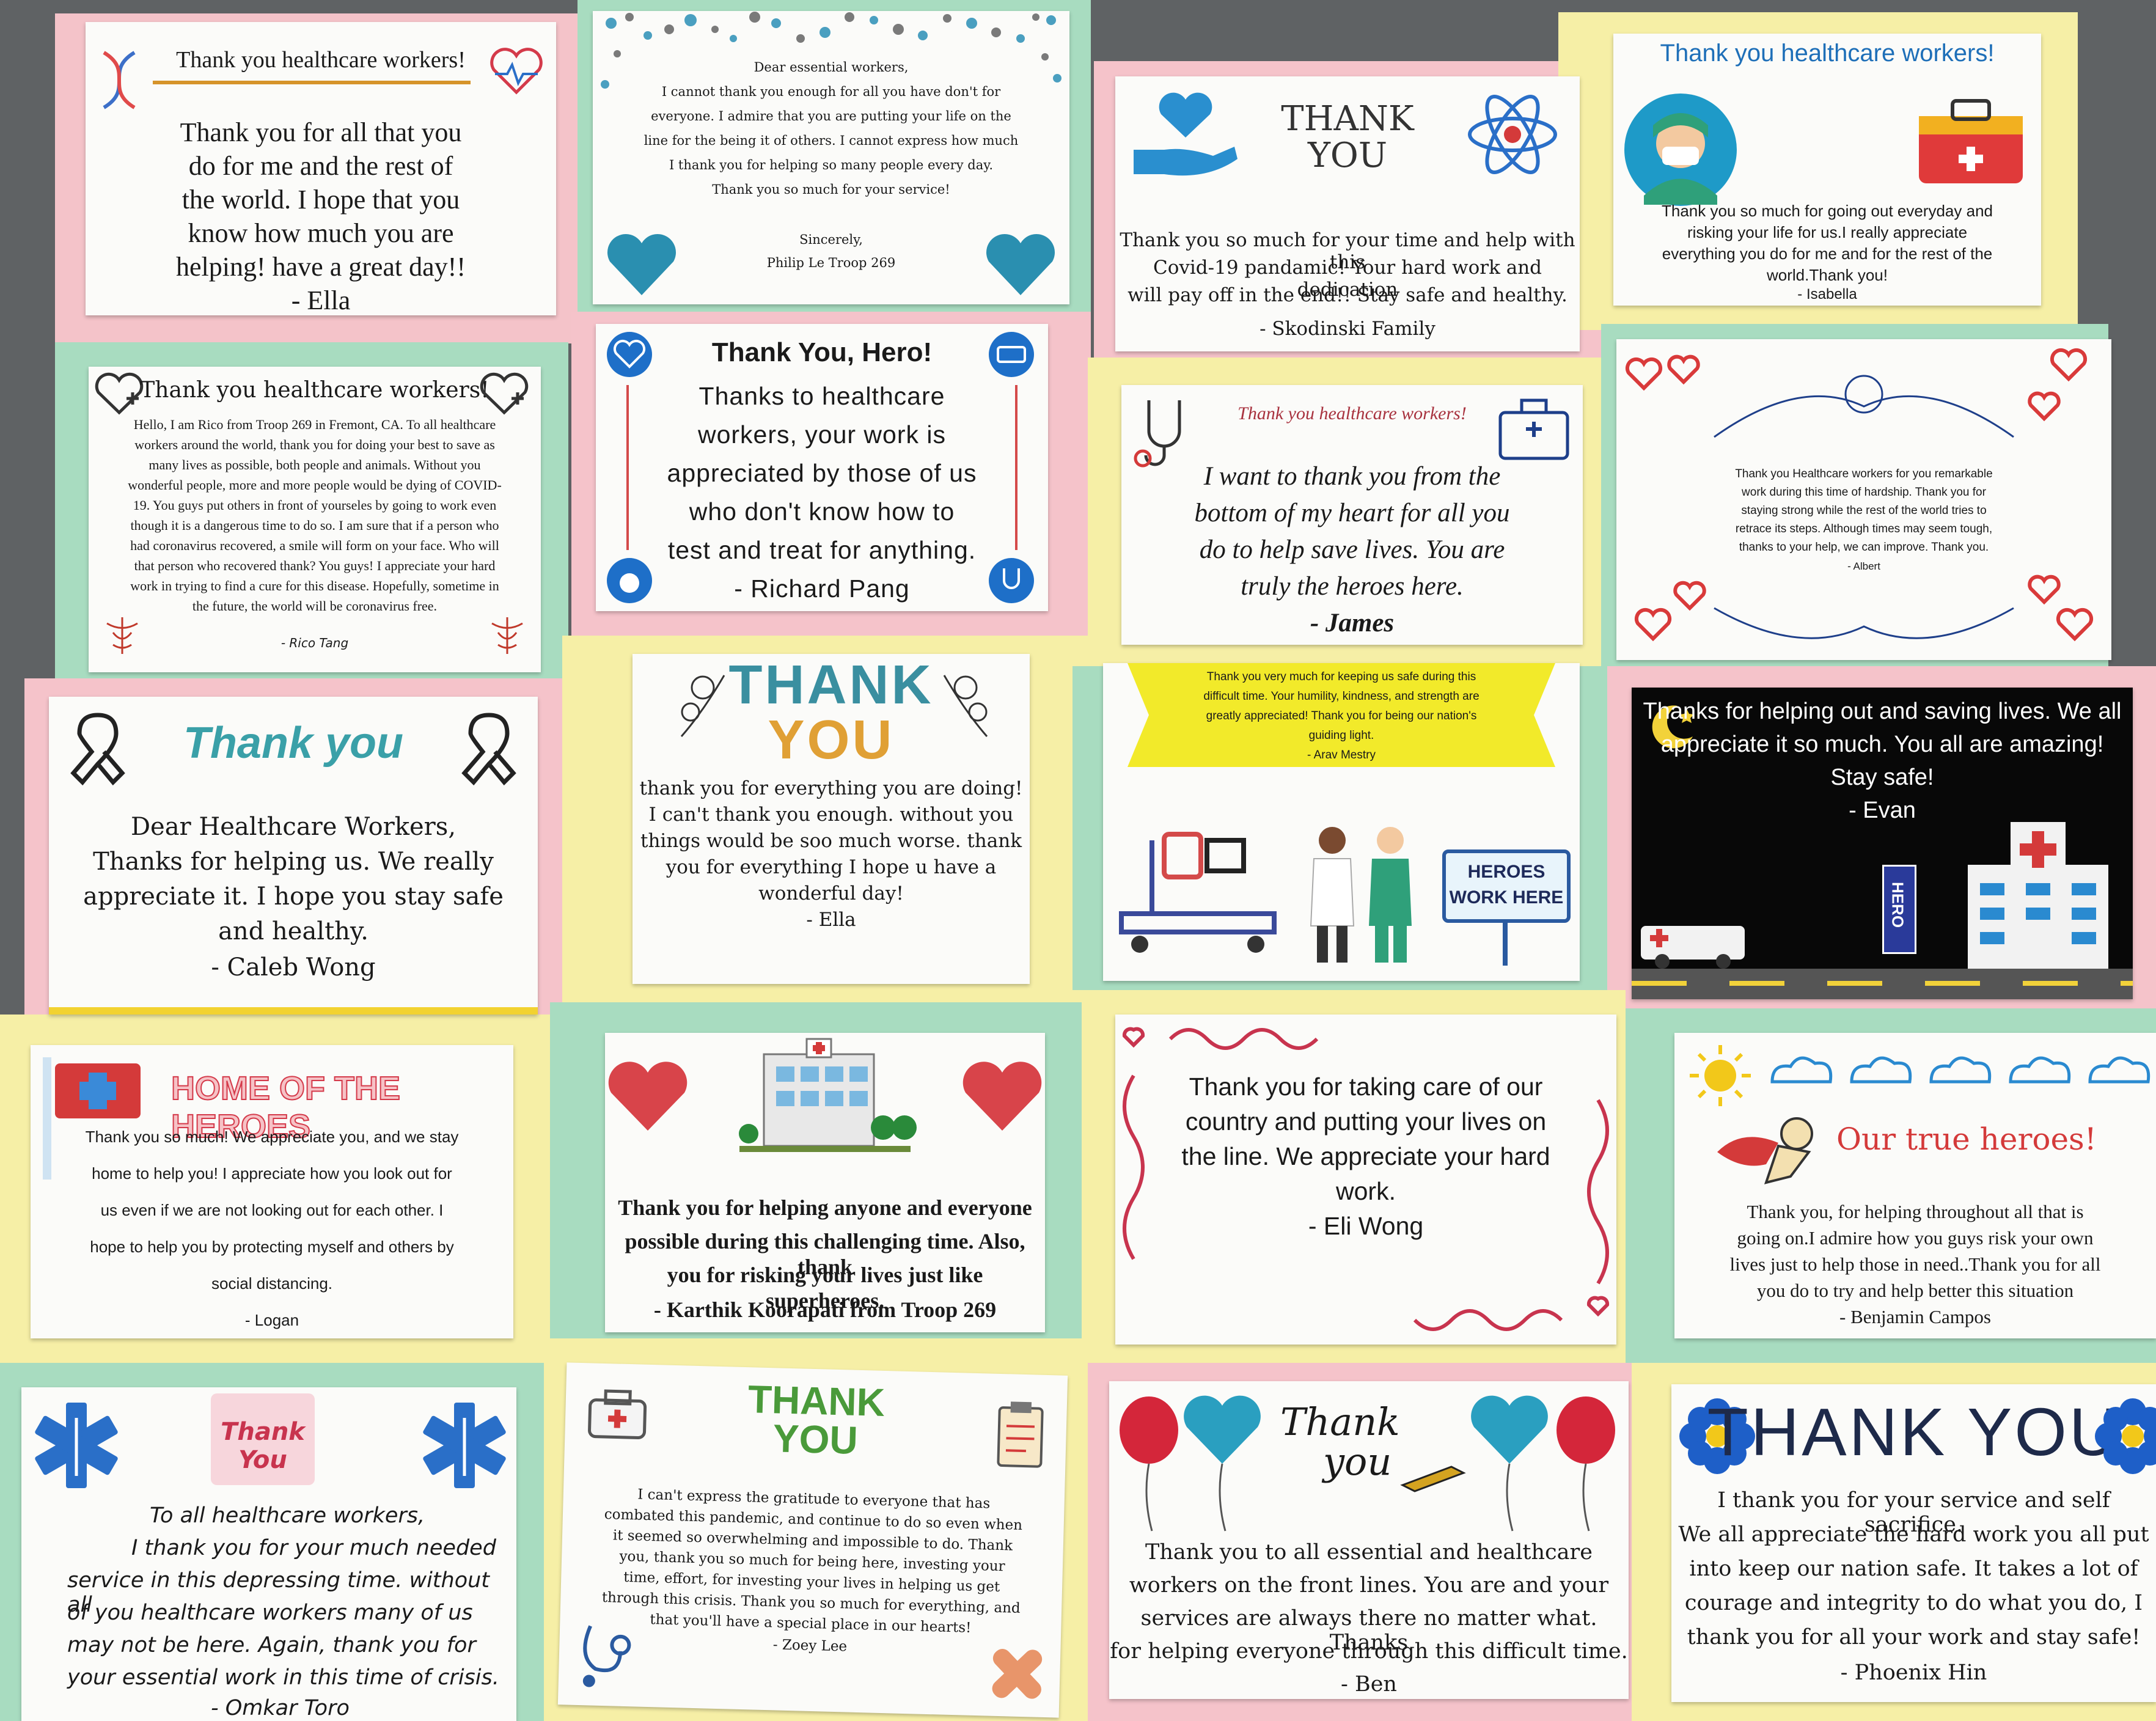  I want to click on card-body-line: and healthy., so click(294, 931).